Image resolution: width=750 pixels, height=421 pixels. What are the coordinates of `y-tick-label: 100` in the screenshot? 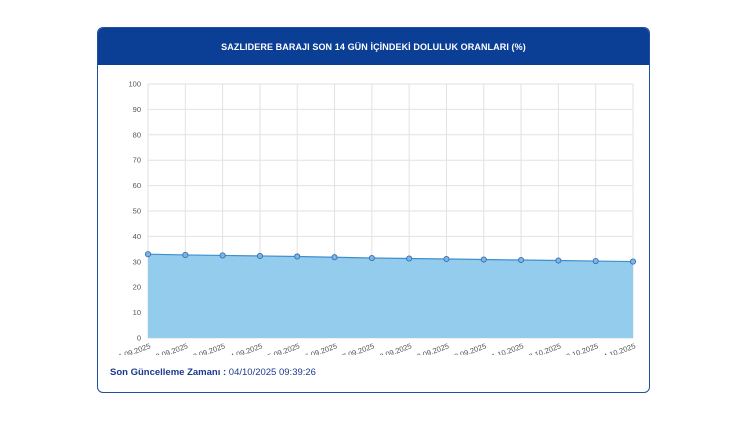 It's located at (134, 84).